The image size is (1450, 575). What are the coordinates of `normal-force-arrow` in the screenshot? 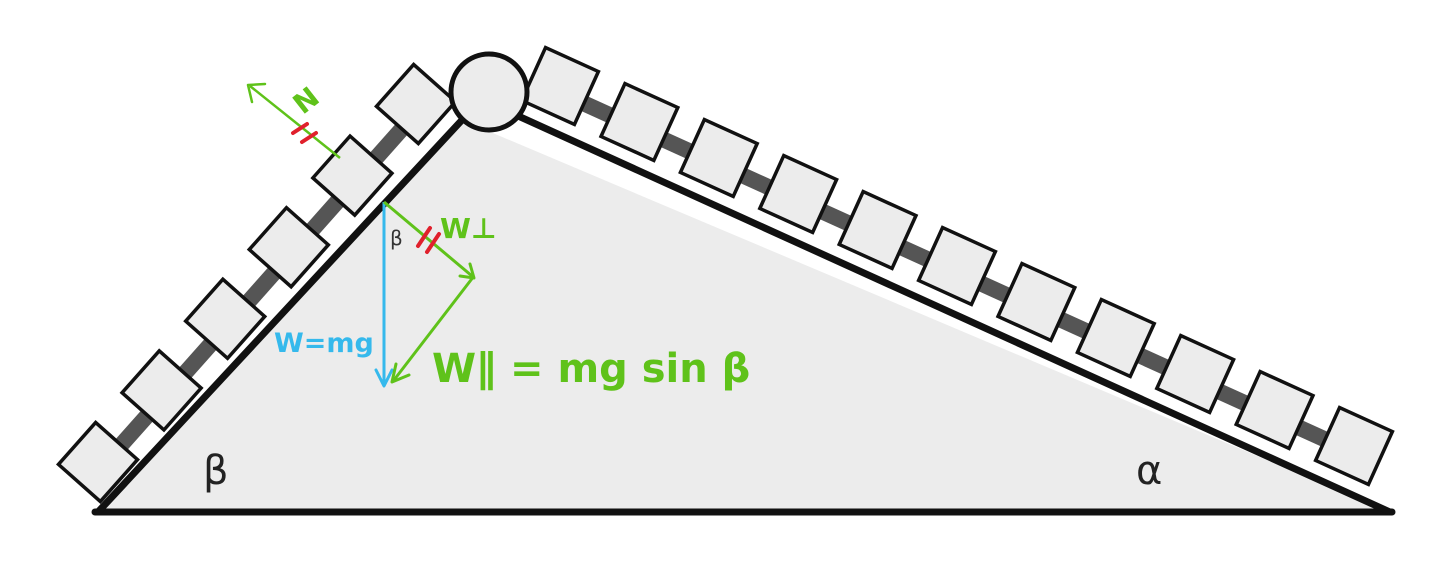 It's located at (293, 120).